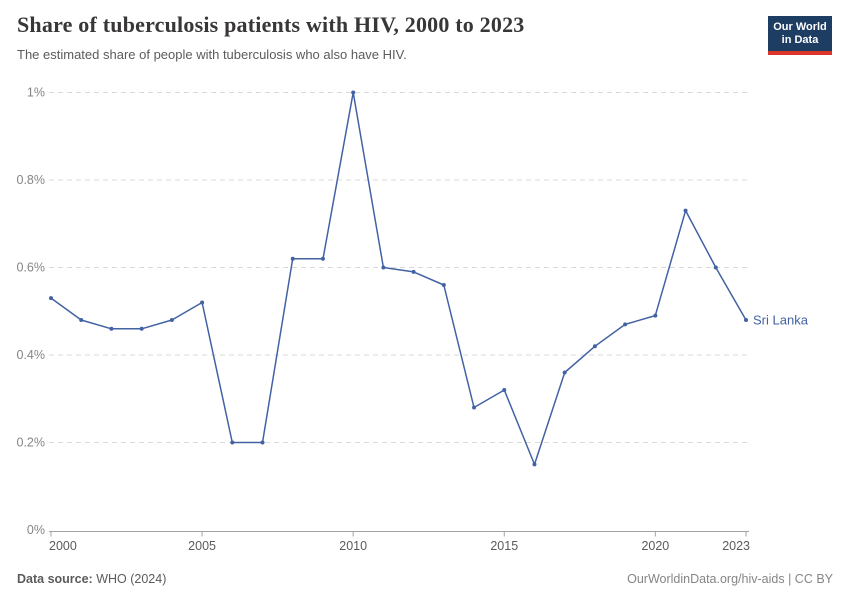 This screenshot has width=850, height=600. I want to click on data-source-label: Data source:, so click(55, 579).